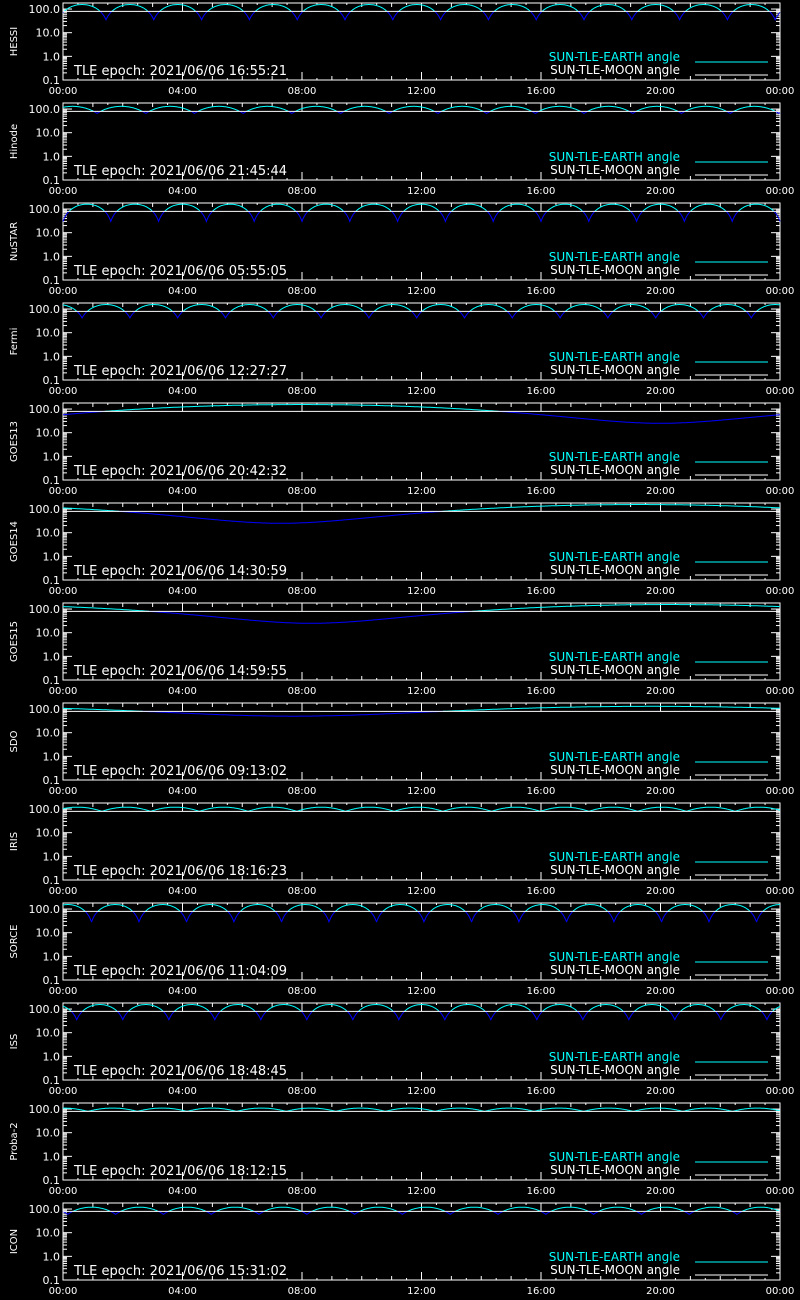  What do you see at coordinates (14, 641) in the screenshot?
I see `satellite-label: GOES15` at bounding box center [14, 641].